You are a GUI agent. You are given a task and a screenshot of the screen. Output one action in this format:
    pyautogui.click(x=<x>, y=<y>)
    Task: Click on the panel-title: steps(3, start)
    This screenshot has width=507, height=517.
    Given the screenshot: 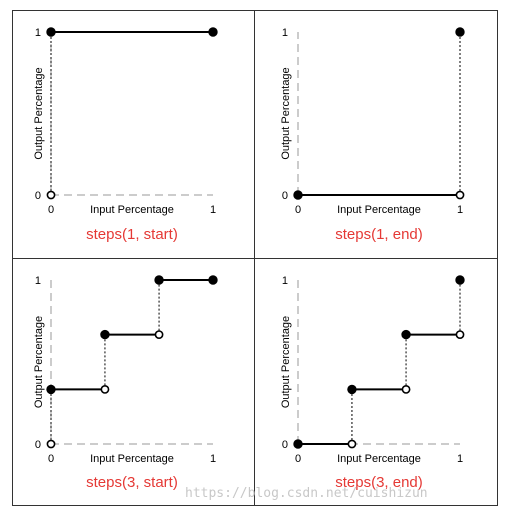 What is the action you would take?
    pyautogui.click(x=132, y=482)
    